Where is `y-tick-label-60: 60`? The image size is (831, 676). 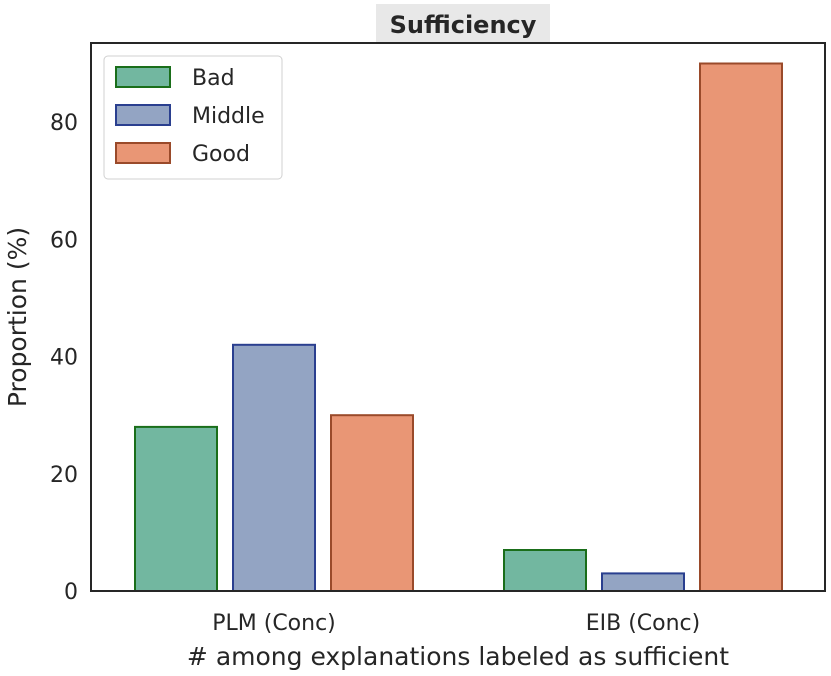
y-tick-label-60: 60 is located at coordinates (64, 240).